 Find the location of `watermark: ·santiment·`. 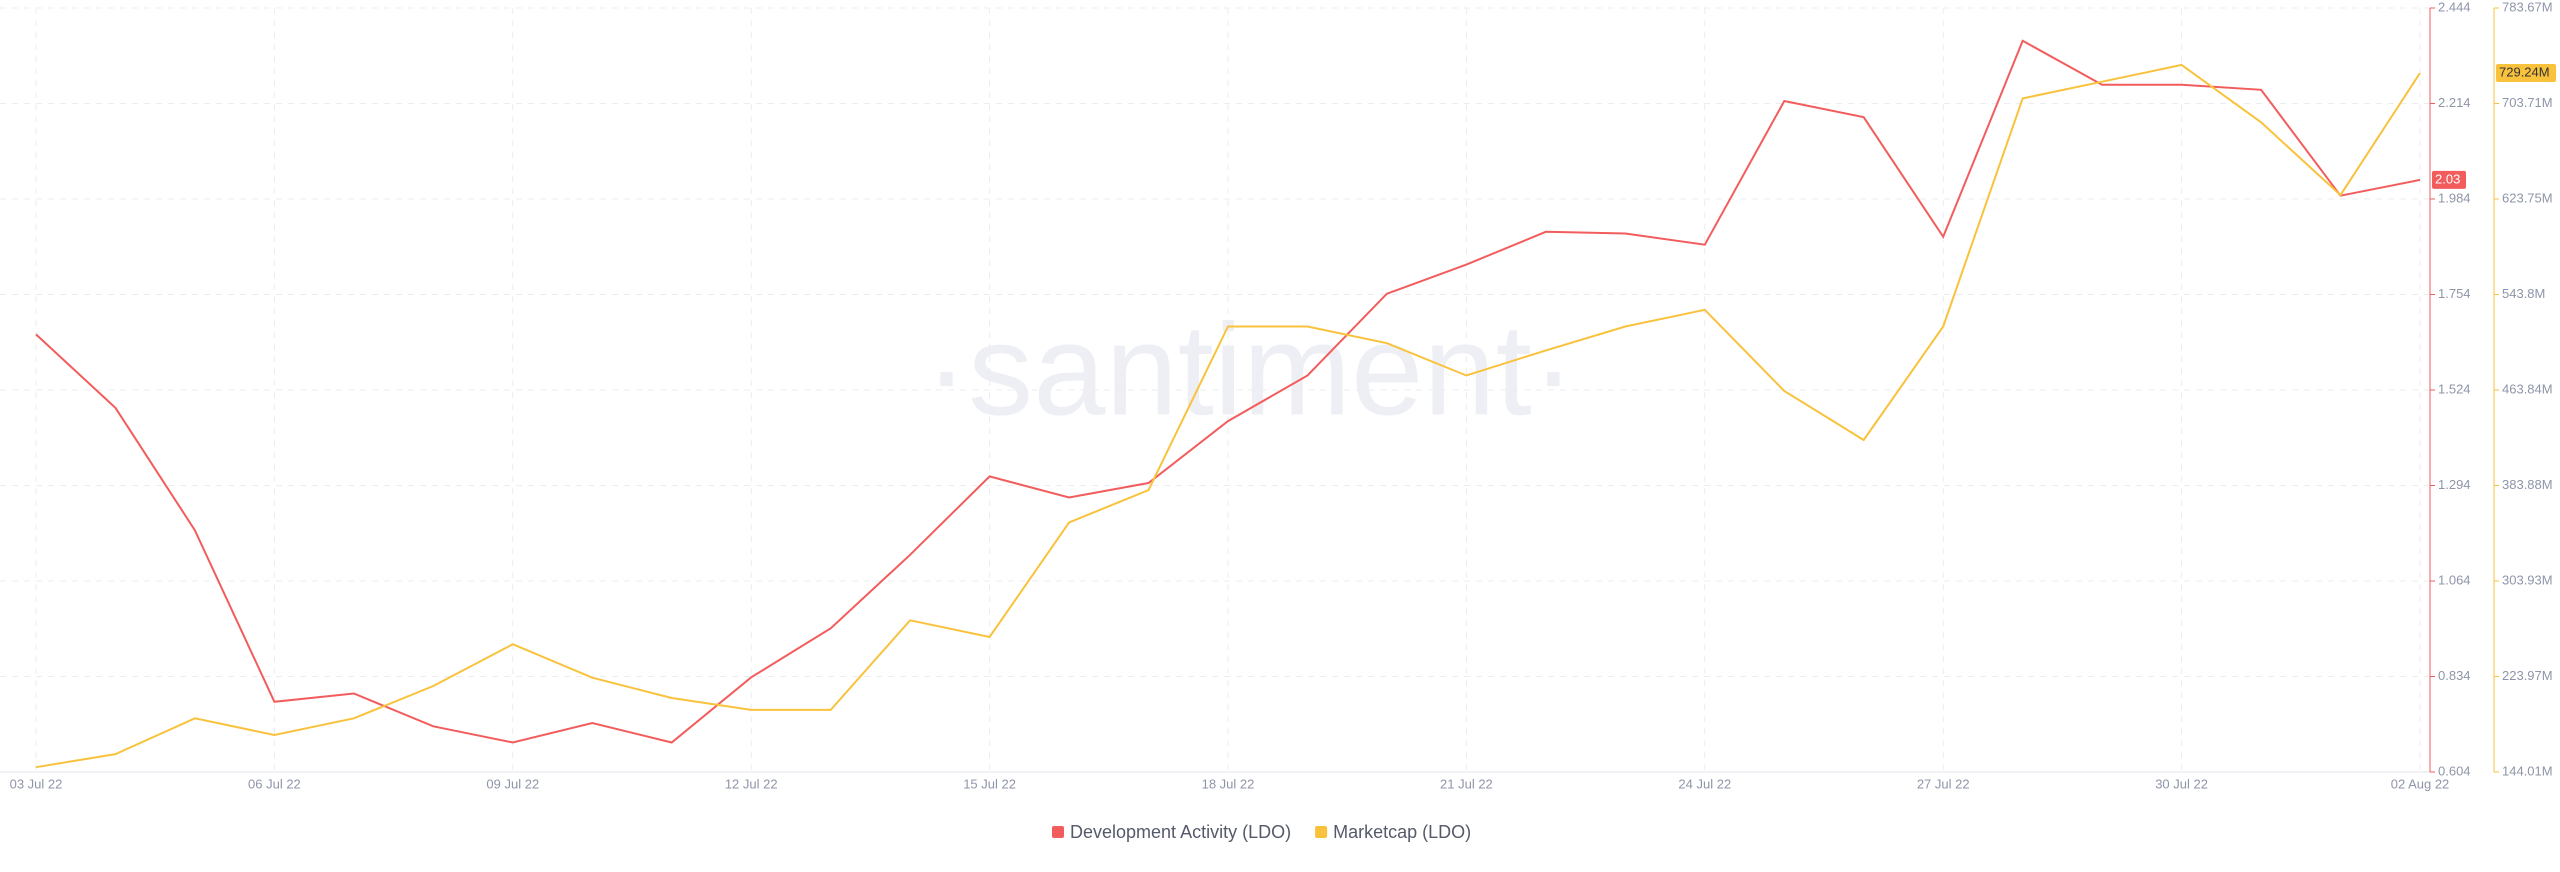

watermark: ·santiment· is located at coordinates (1250, 369).